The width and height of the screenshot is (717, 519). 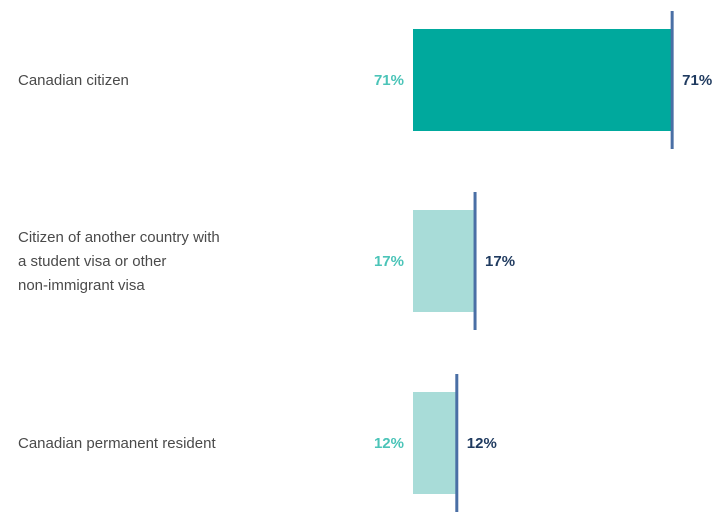 What do you see at coordinates (389, 80) in the screenshot?
I see `value-label: 71%` at bounding box center [389, 80].